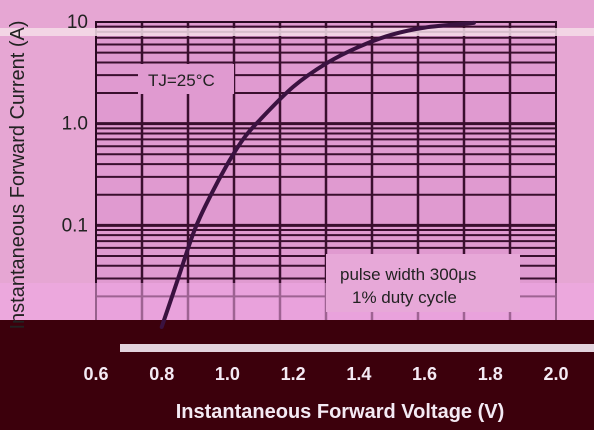 The height and width of the screenshot is (430, 594). Describe the element at coordinates (325, 374) in the screenshot. I see `x-tick-labels: 0.6 0.8 1.0 1.2 1.4 1.6 1.8 2.0` at that location.